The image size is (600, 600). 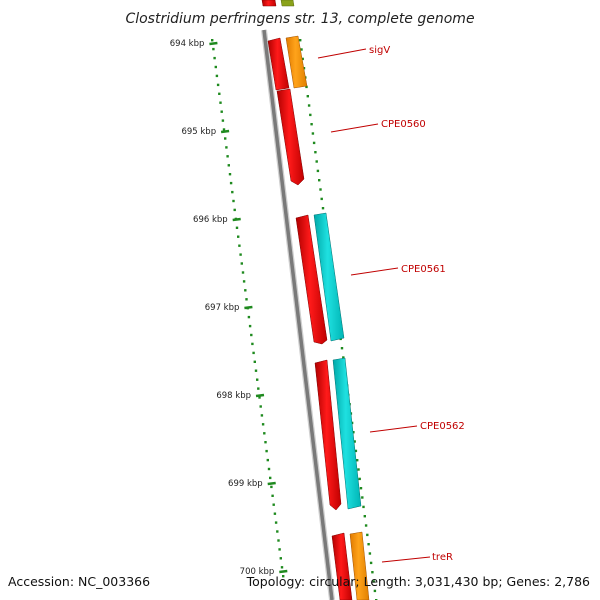 What do you see at coordinates (296, 62) in the screenshot?
I see `gene-feature-orange-sigv` at bounding box center [296, 62].